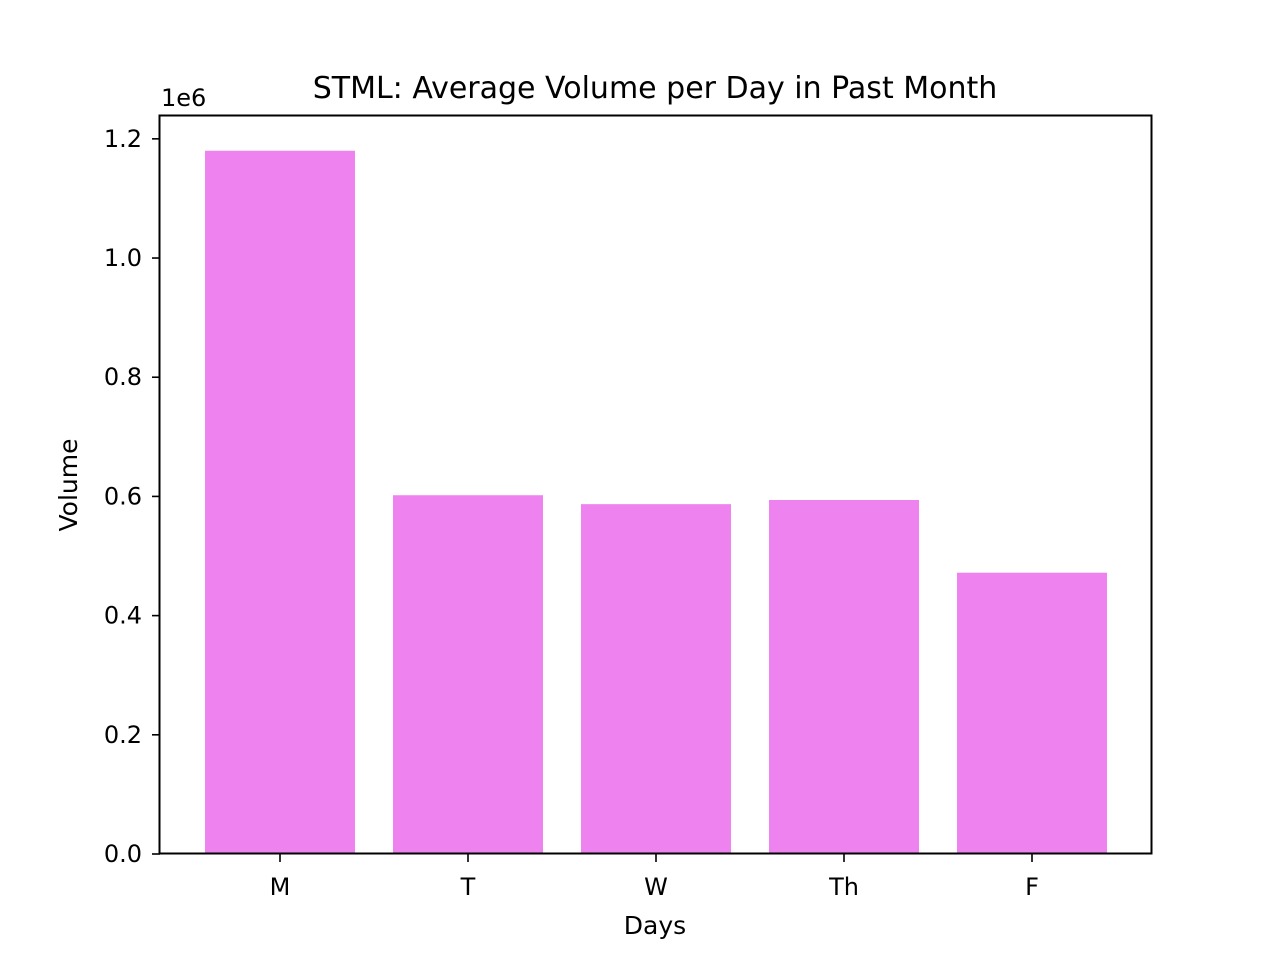  What do you see at coordinates (123, 139) in the screenshot?
I see `y-tick-label: 1.2` at bounding box center [123, 139].